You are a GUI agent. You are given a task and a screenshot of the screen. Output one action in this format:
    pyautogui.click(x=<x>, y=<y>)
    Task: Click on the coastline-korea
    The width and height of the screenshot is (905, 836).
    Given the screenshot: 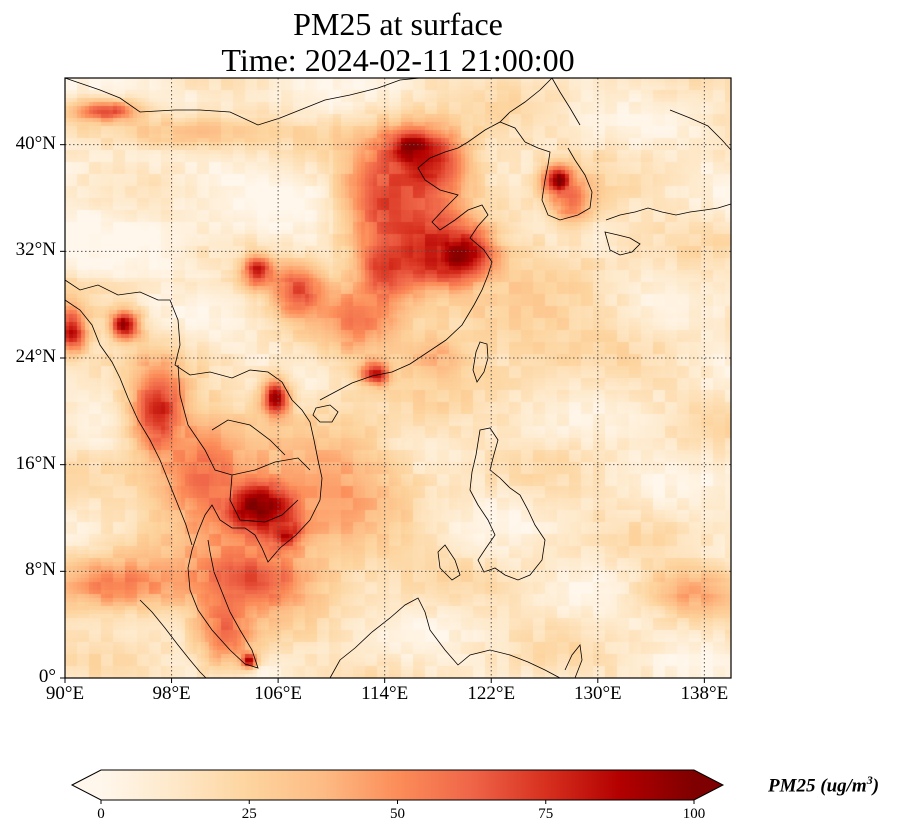 What is the action you would take?
    pyautogui.click(x=558, y=181)
    